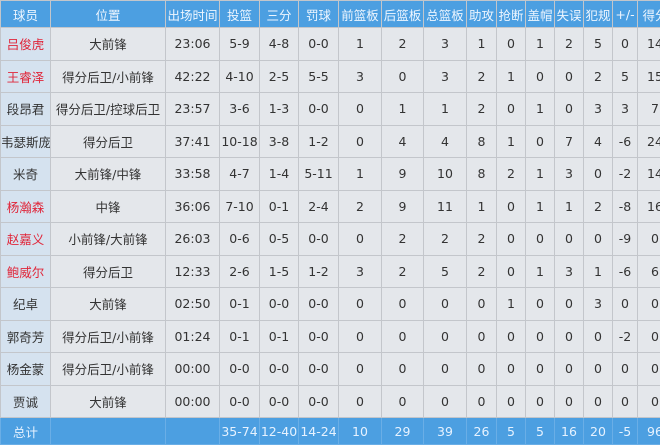 The image size is (660, 445). I want to click on total-cell: 5, so click(511, 431).